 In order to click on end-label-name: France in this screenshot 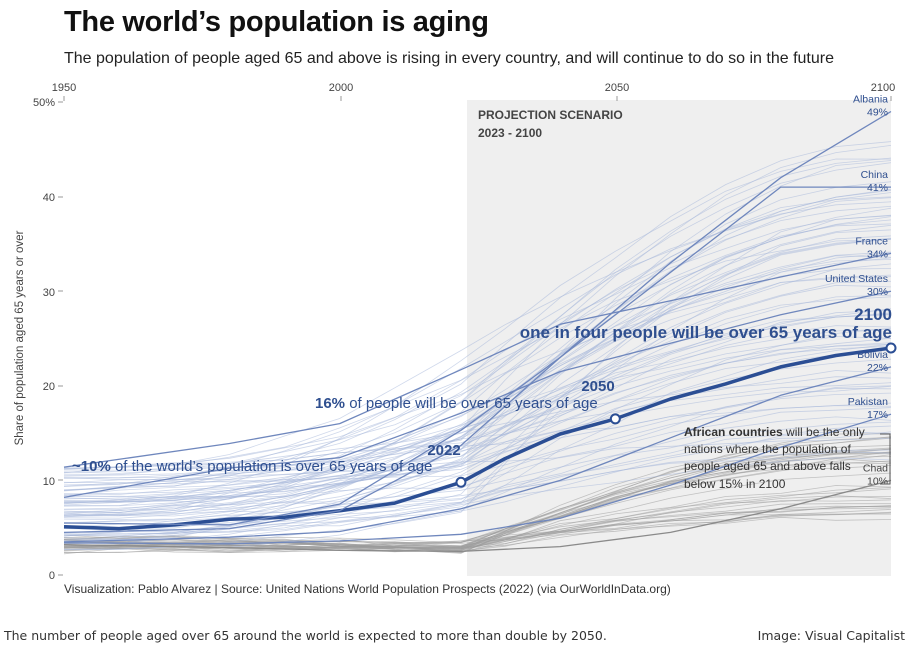, I will do `click(871, 241)`.